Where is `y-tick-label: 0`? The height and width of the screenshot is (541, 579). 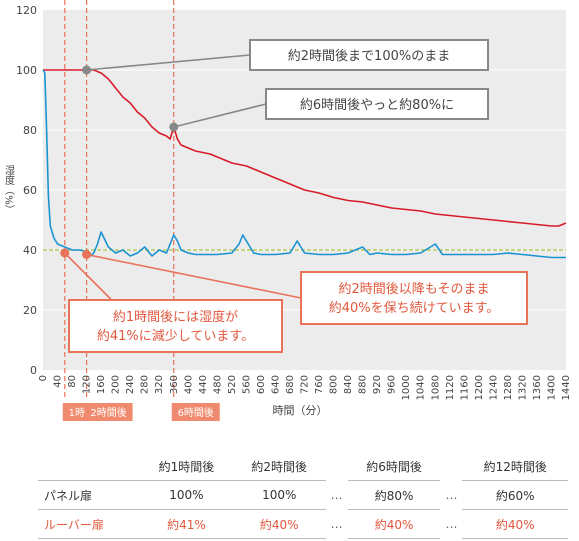 y-tick-label: 0 is located at coordinates (33, 370).